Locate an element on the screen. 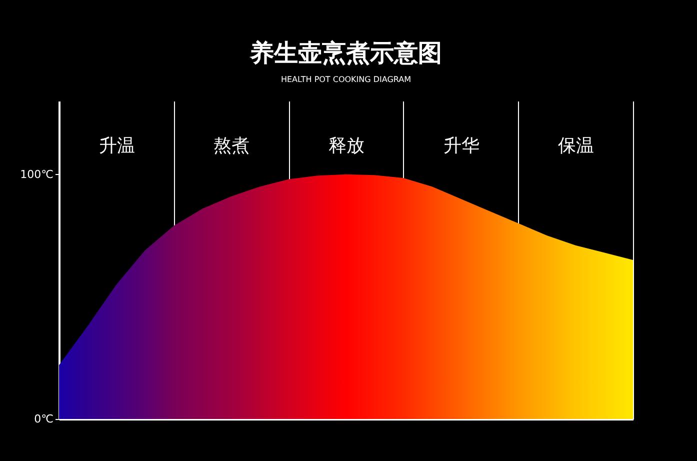 This screenshot has height=461, width=697. x-tick-label: 熬煮 is located at coordinates (232, 146).